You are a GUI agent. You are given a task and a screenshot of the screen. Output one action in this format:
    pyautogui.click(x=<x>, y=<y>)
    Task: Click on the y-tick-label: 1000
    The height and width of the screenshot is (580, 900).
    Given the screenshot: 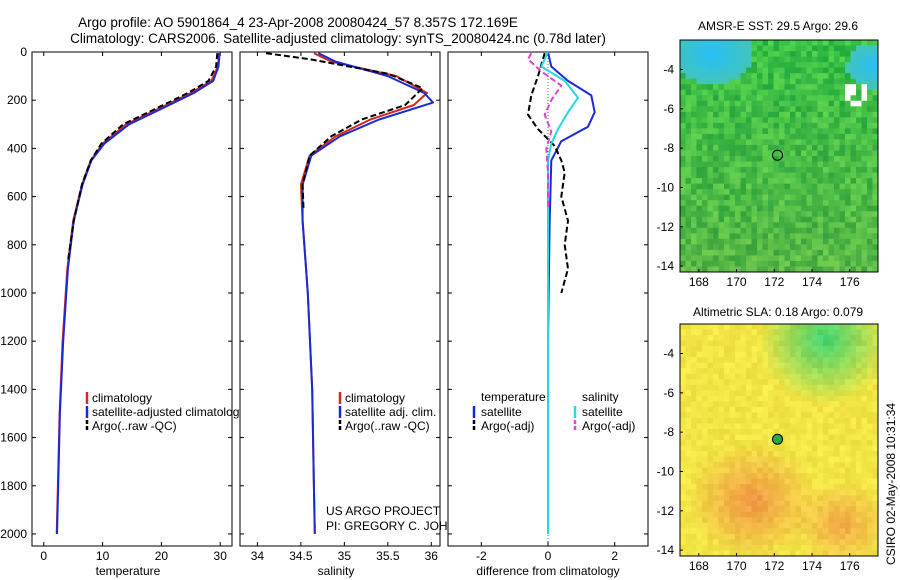 What is the action you would take?
    pyautogui.click(x=13, y=293)
    